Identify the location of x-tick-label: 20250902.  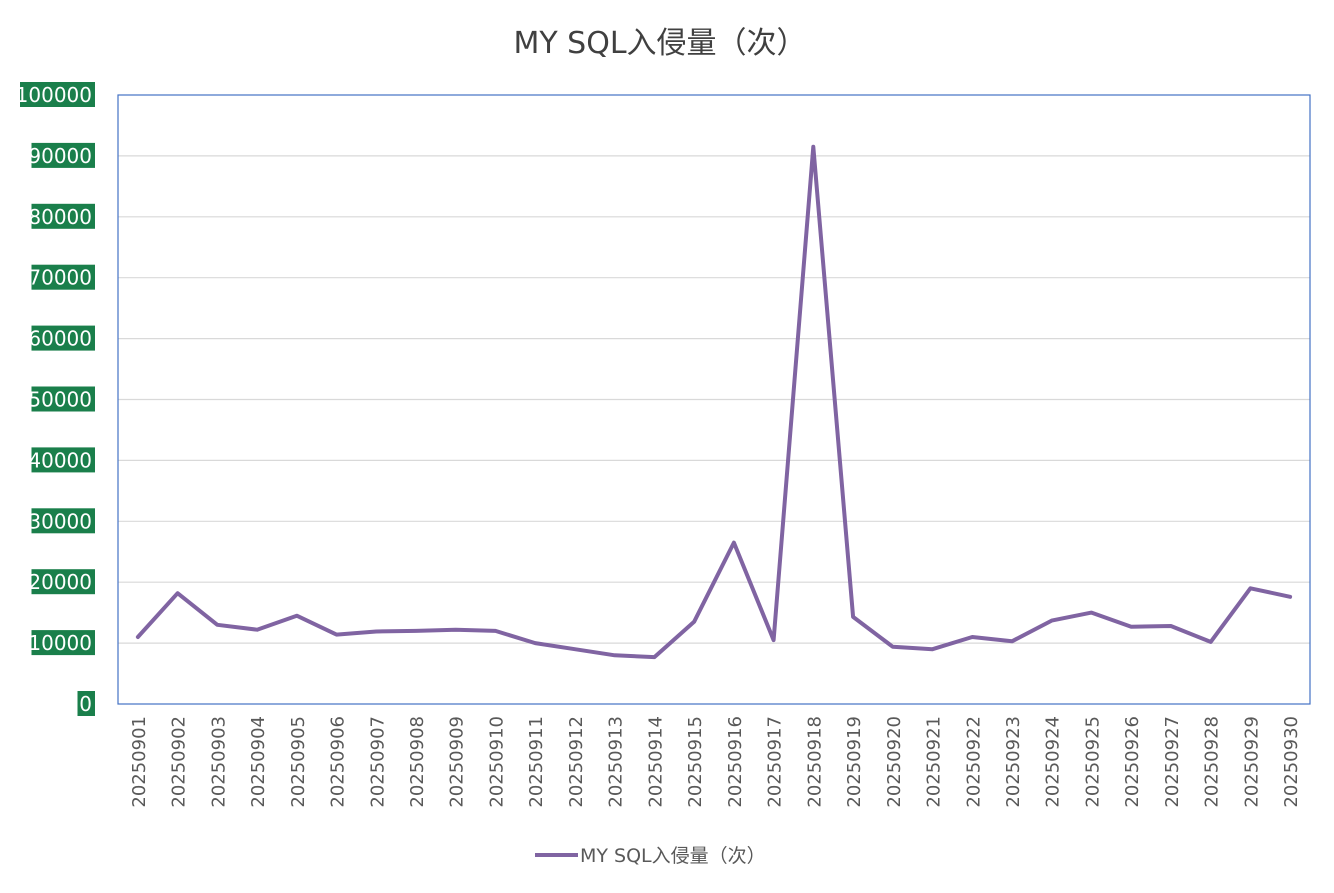
(179, 762).